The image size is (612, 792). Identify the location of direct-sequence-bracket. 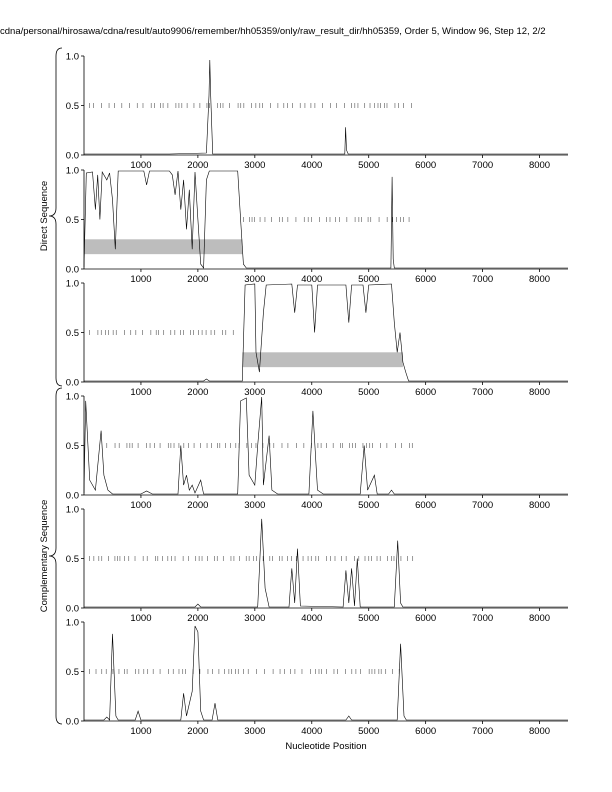
(55, 217).